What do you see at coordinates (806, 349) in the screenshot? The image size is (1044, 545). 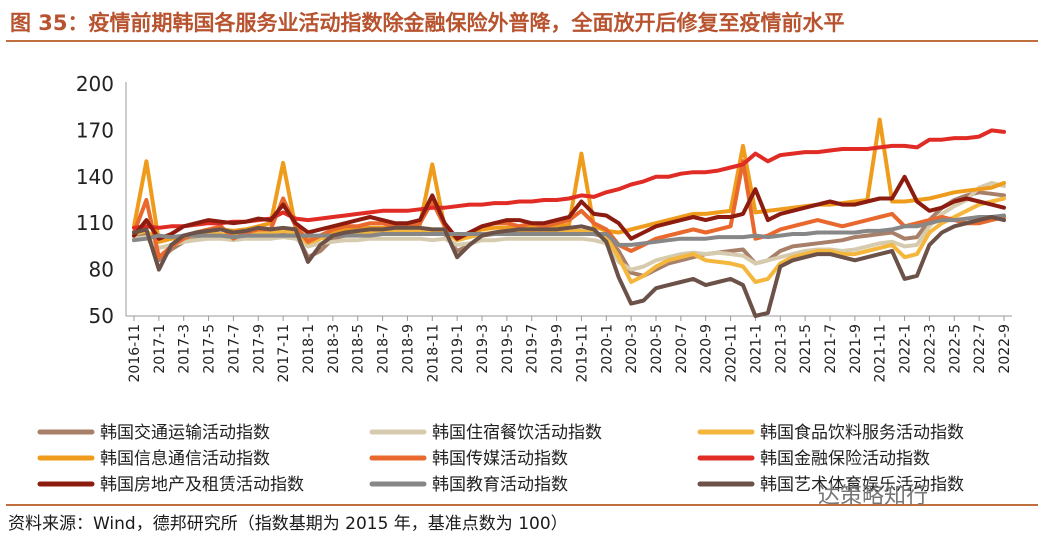 I see `x-tick-label: 2021-5` at bounding box center [806, 349].